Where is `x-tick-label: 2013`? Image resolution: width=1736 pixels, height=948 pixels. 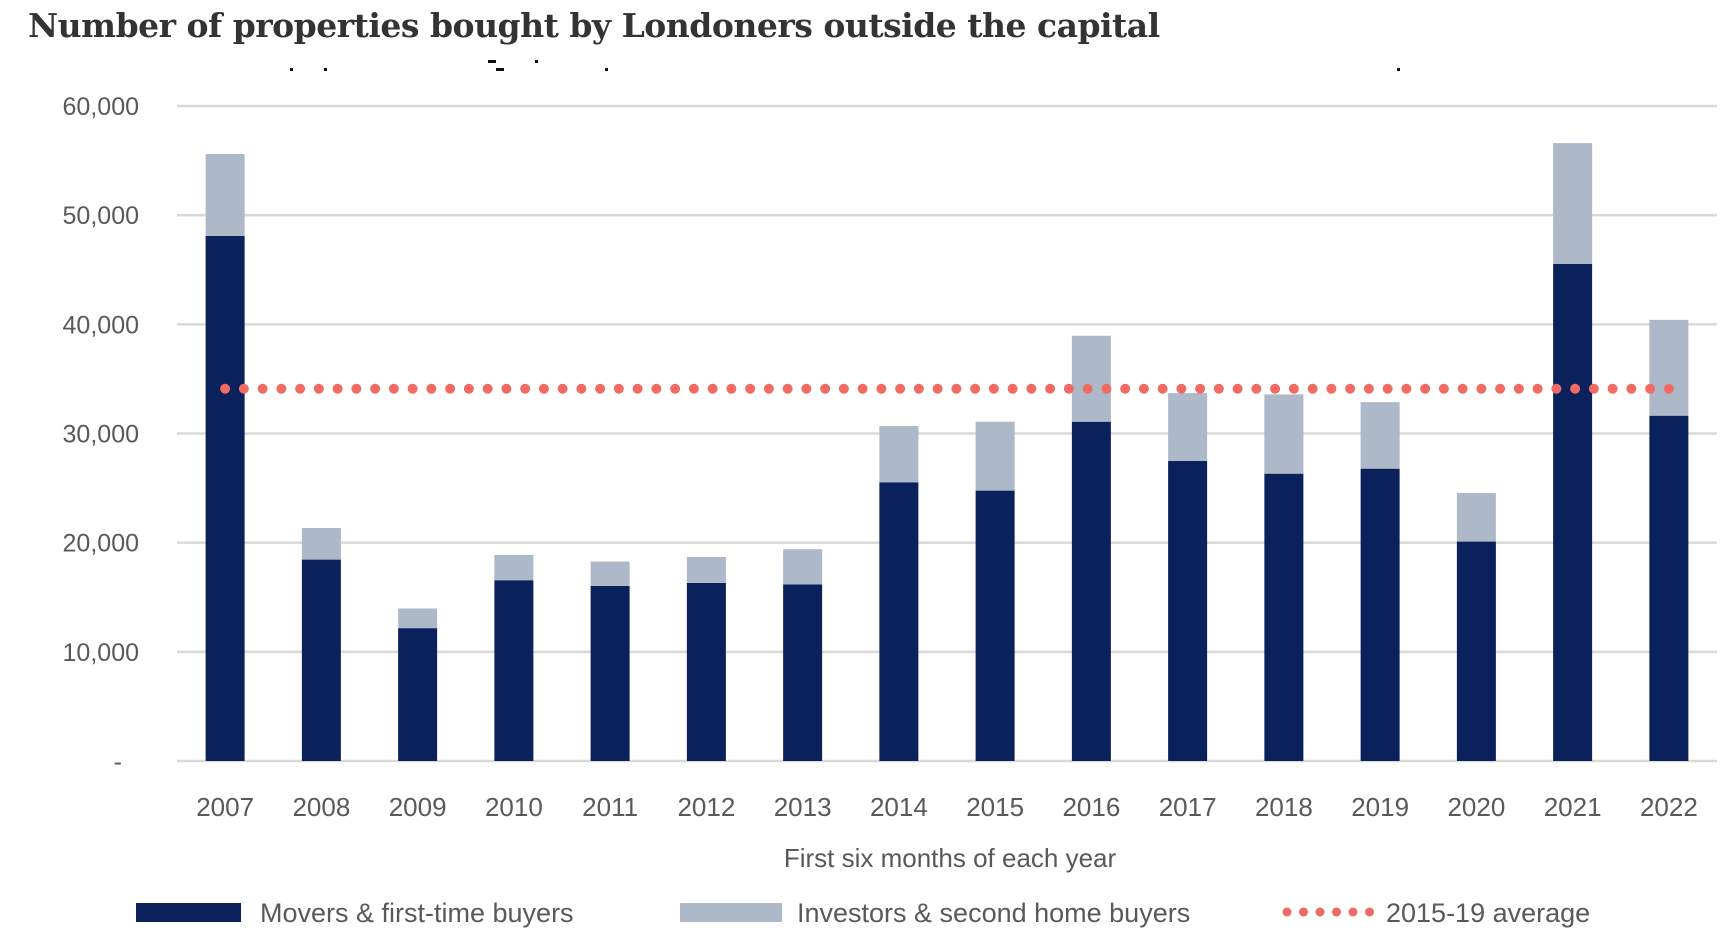
x-tick-label: 2013 is located at coordinates (803, 807).